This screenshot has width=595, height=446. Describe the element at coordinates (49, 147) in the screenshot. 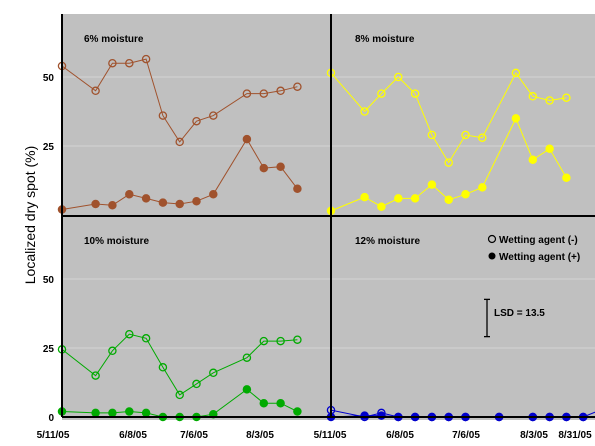

I see `y-tick-top-25: 25` at that location.